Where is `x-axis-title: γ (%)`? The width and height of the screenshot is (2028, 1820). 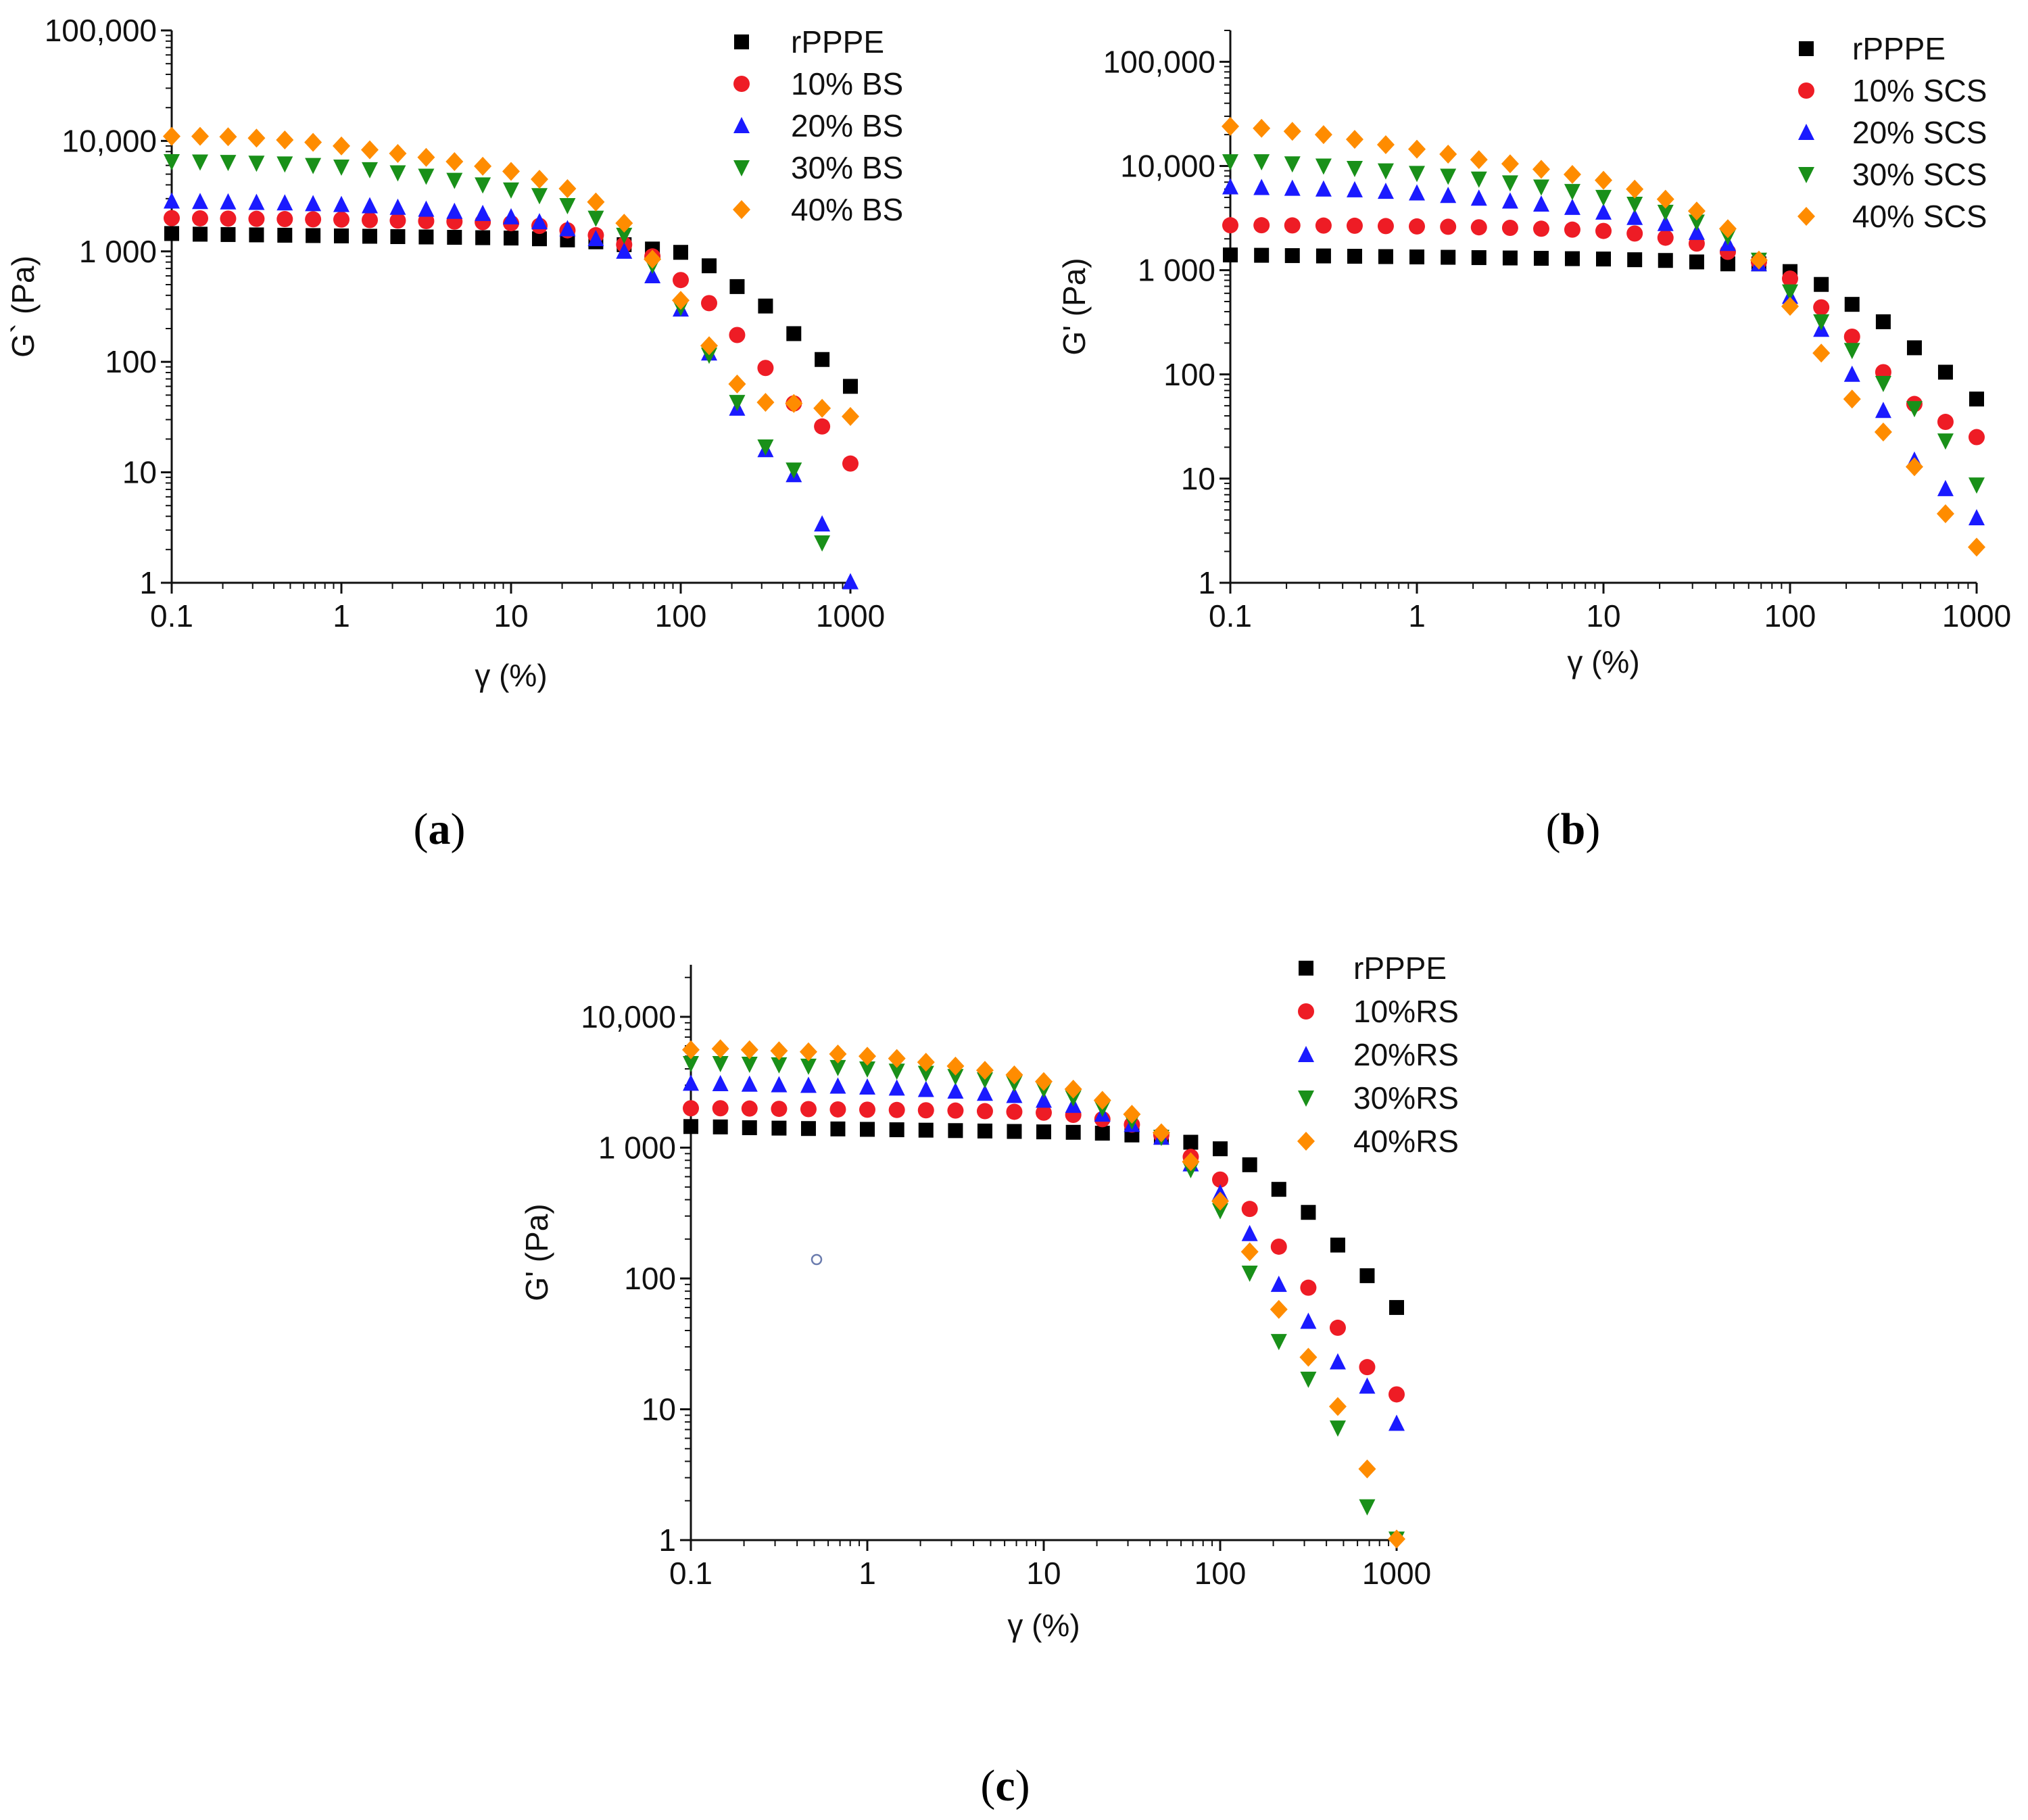 x-axis-title: γ (%) is located at coordinates (1603, 662).